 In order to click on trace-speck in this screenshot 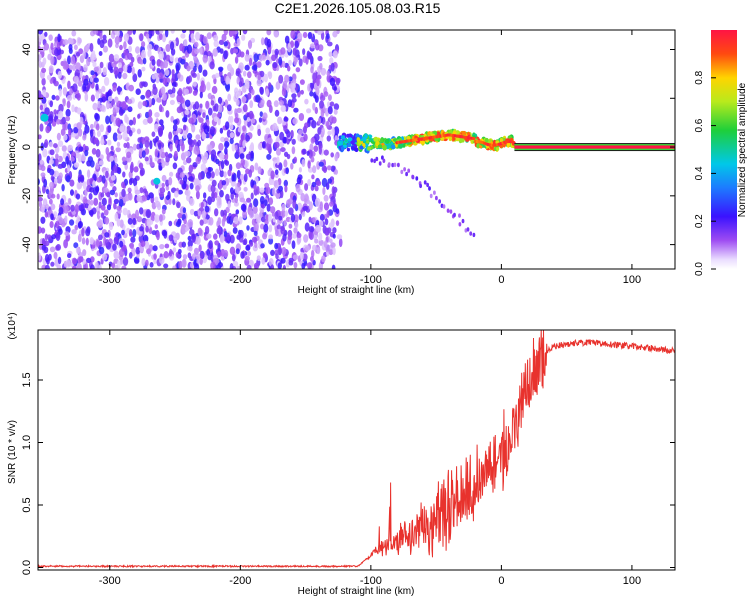, I will do `click(451, 132)`.